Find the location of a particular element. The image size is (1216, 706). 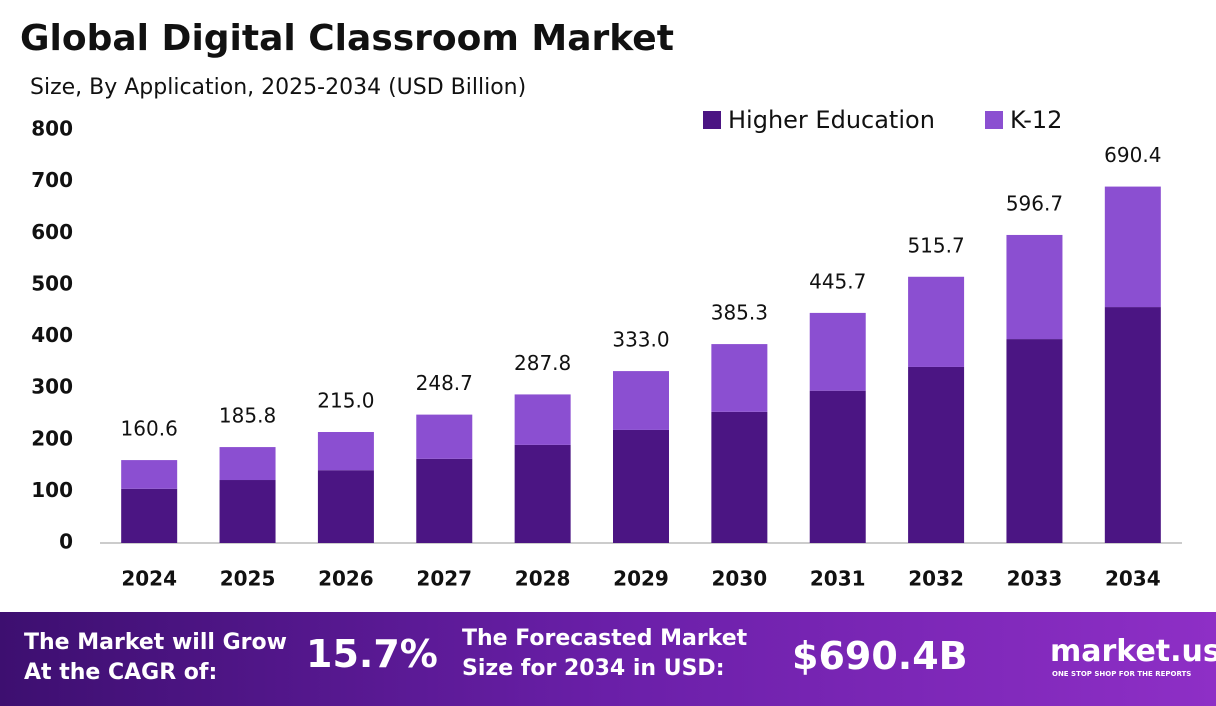

y-tick-label: 200 is located at coordinates (52, 438).